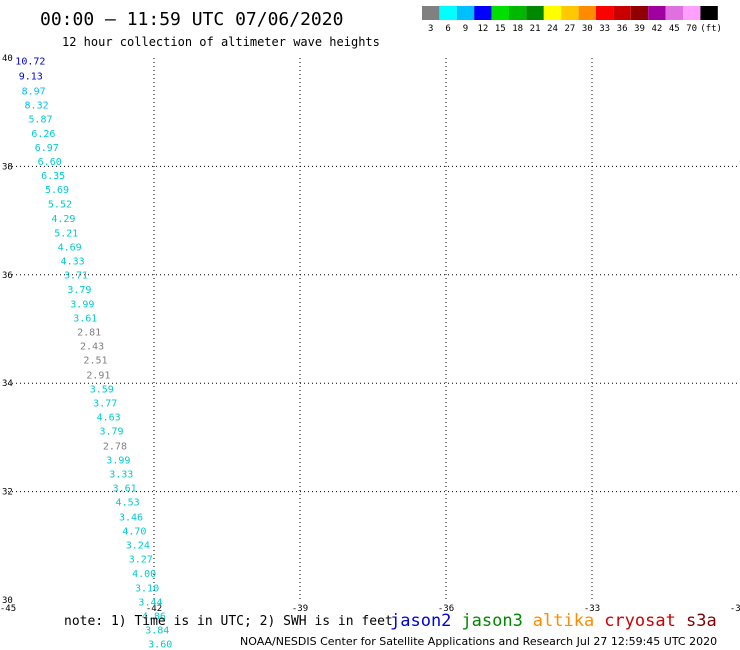 Image resolution: width=740 pixels, height=650 pixels. What do you see at coordinates (150, 602) in the screenshot?
I see `swh-value: 3.44` at bounding box center [150, 602].